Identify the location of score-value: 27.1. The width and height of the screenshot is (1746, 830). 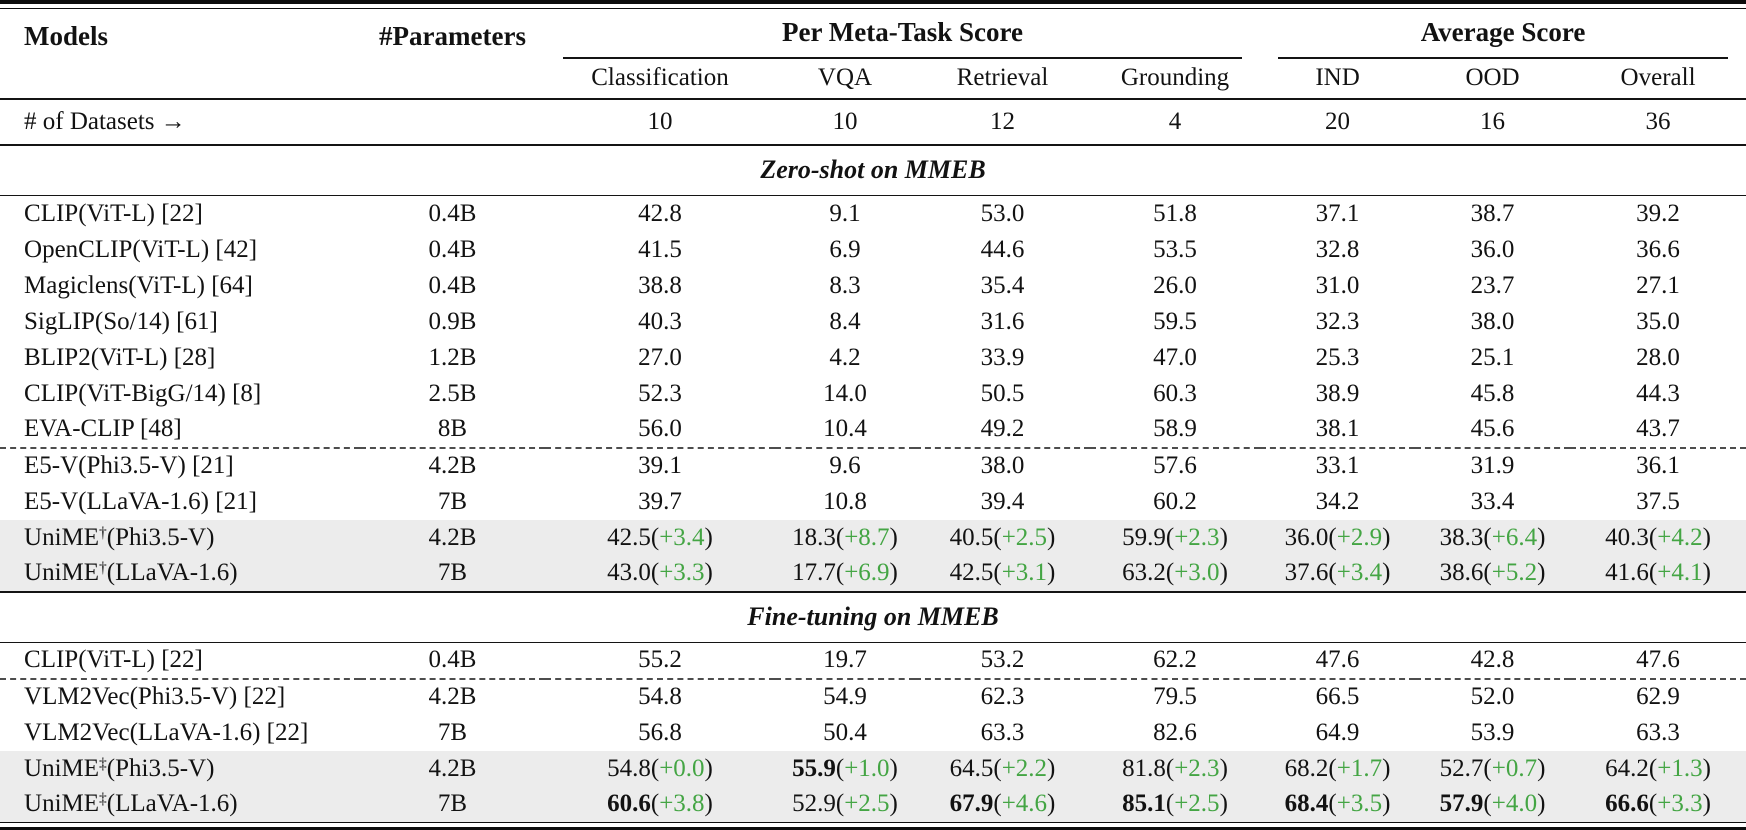
(1658, 285).